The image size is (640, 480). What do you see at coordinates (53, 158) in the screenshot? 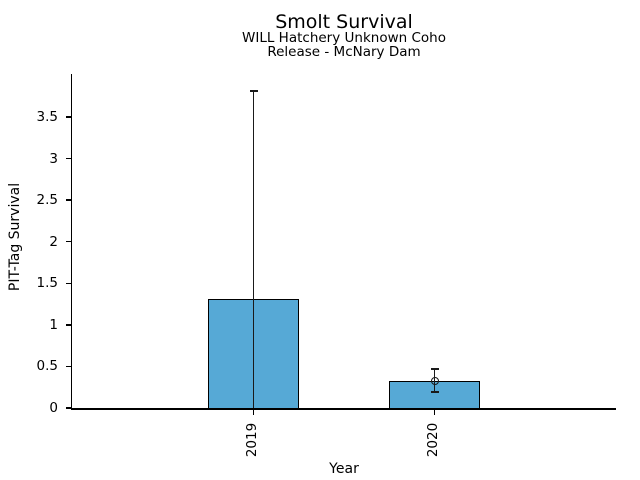
I see `y-tick-label: 3` at bounding box center [53, 158].